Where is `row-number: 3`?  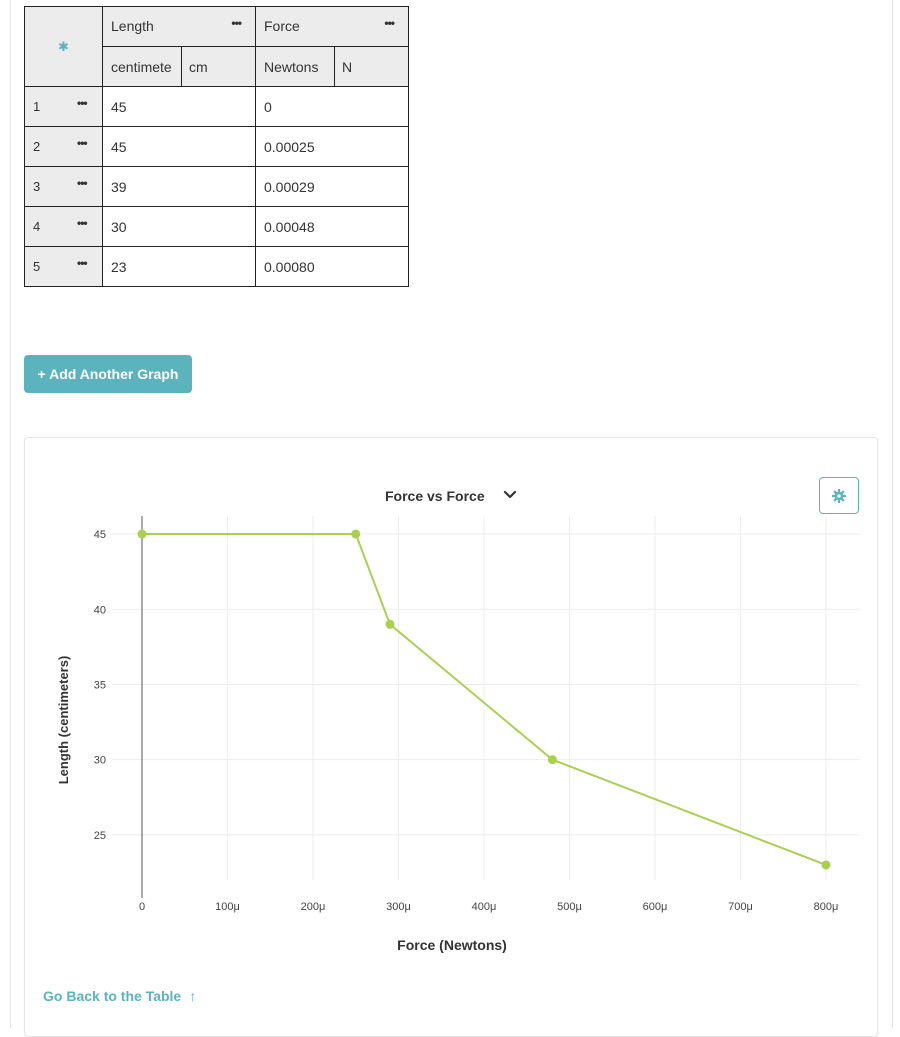 row-number: 3 is located at coordinates (37, 186).